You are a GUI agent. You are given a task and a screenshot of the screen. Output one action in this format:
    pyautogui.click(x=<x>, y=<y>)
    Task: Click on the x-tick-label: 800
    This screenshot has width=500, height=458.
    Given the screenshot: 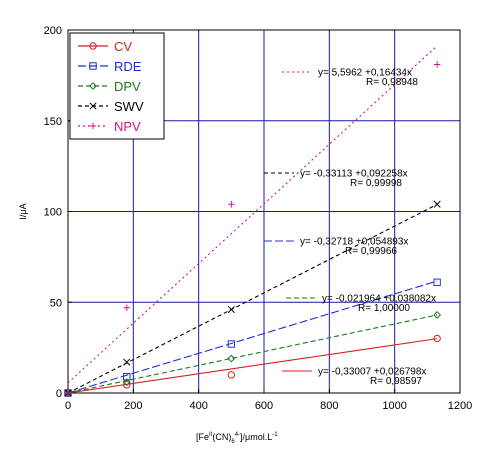 What is the action you would take?
    pyautogui.click(x=329, y=406)
    